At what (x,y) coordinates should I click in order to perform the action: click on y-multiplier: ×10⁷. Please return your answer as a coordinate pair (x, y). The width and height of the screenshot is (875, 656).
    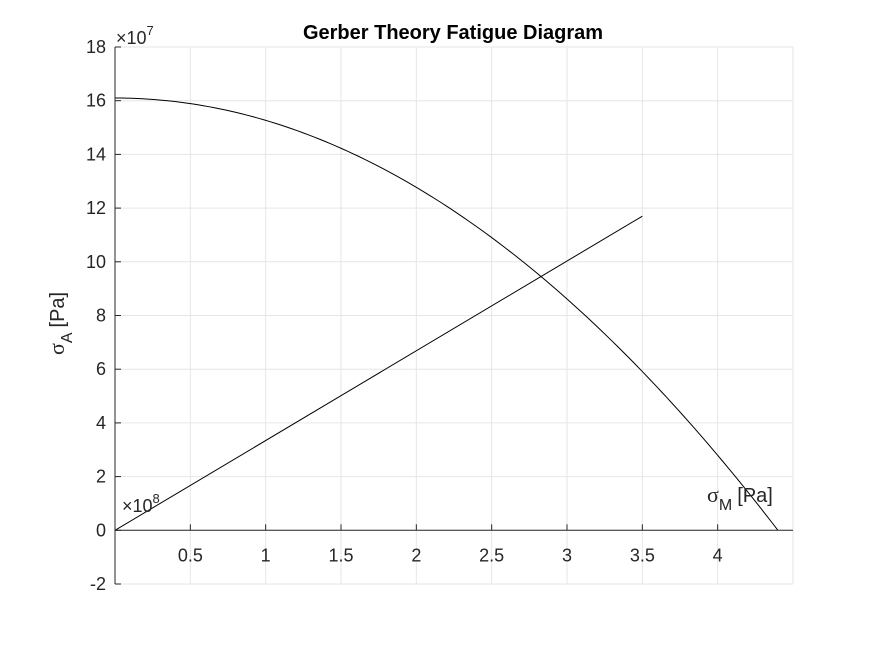
    Looking at the image, I should click on (135, 35).